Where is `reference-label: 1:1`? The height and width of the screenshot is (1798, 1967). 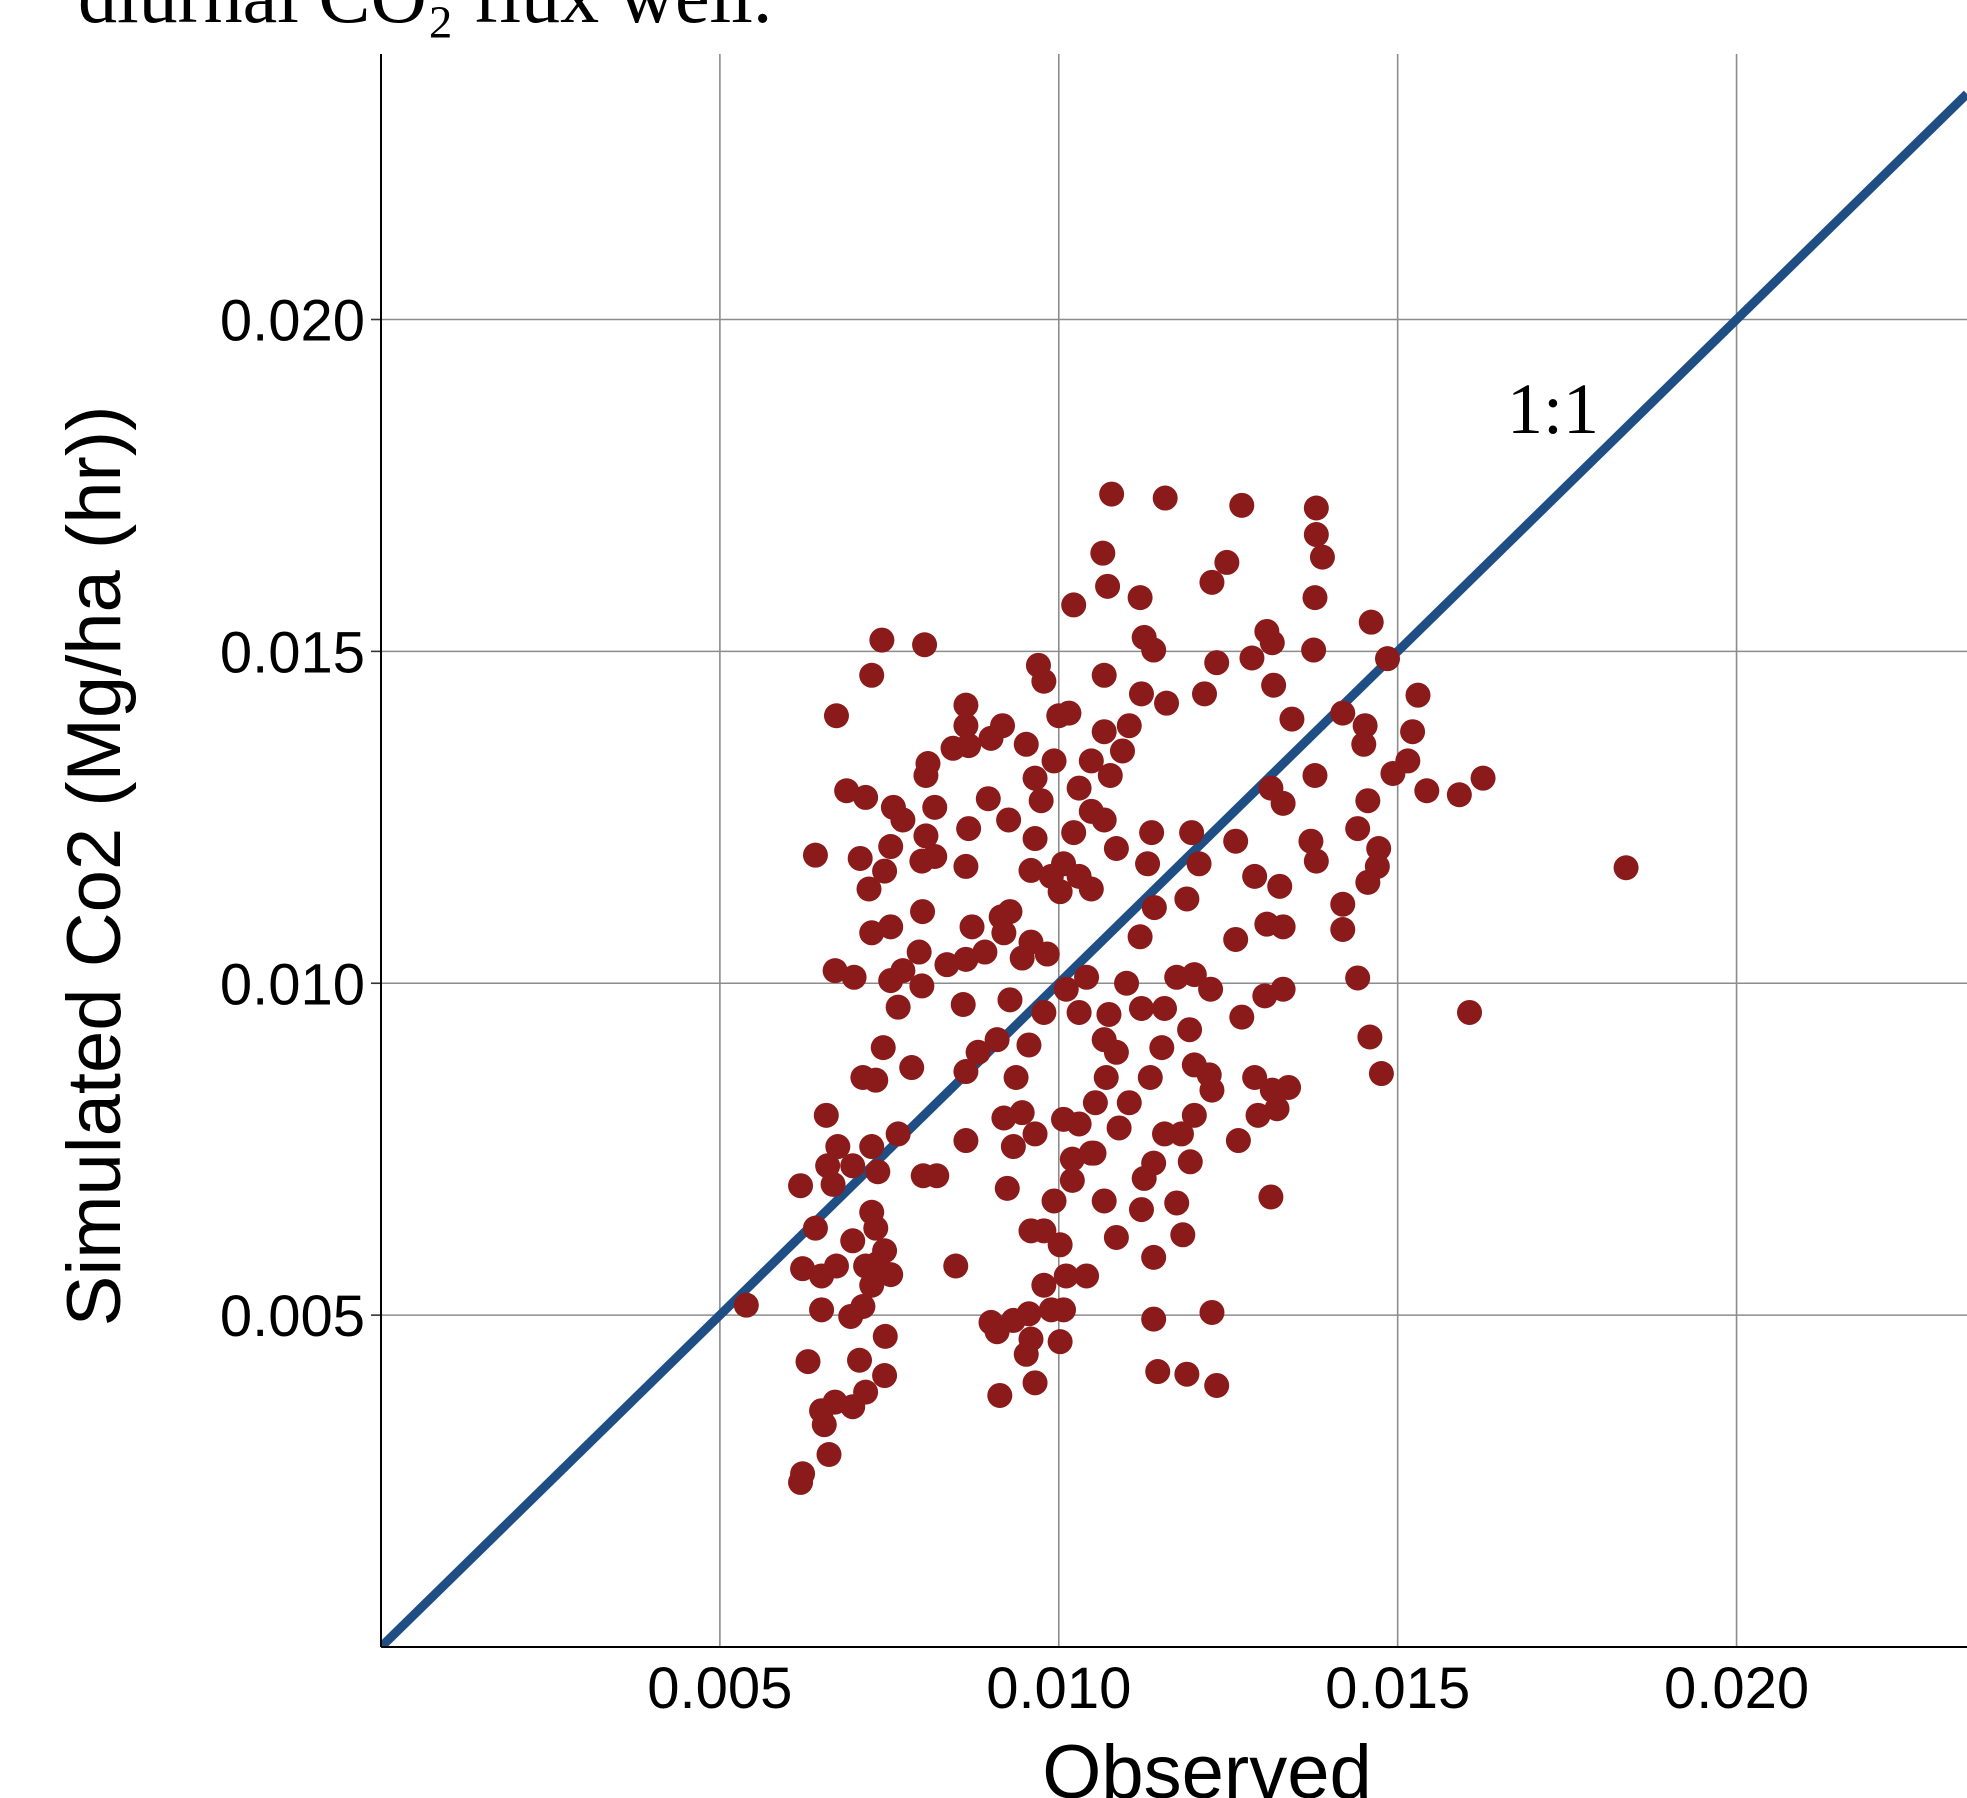 reference-label: 1:1 is located at coordinates (1553, 409).